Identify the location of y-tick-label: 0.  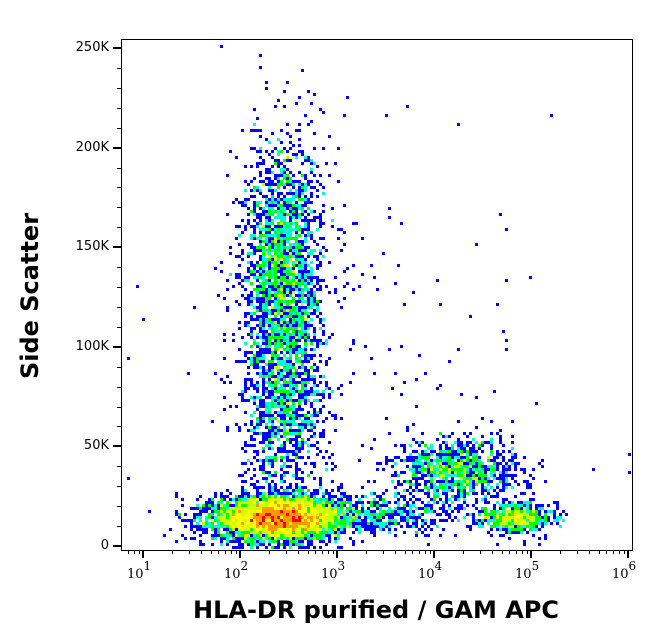
(104, 545).